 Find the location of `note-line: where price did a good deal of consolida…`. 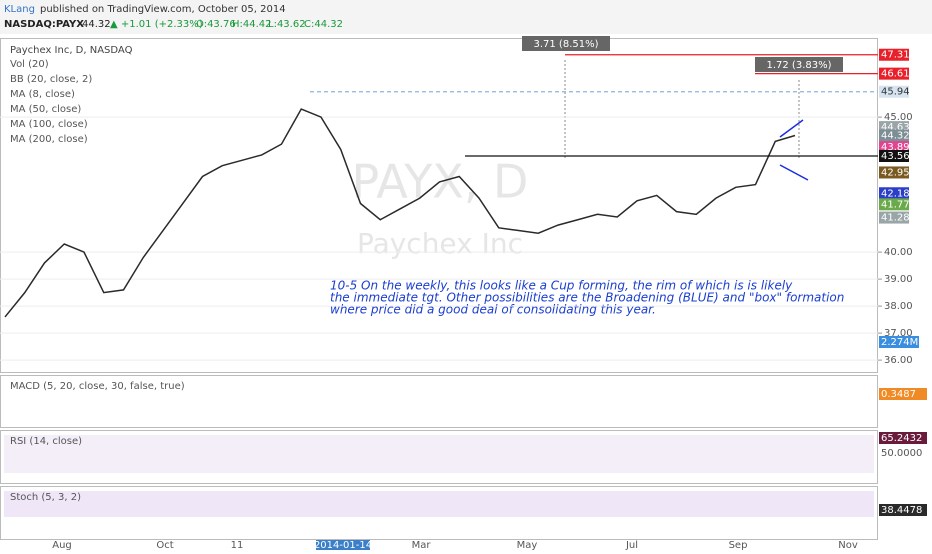

note-line: where price did a good deal of consolida… is located at coordinates (493, 310).